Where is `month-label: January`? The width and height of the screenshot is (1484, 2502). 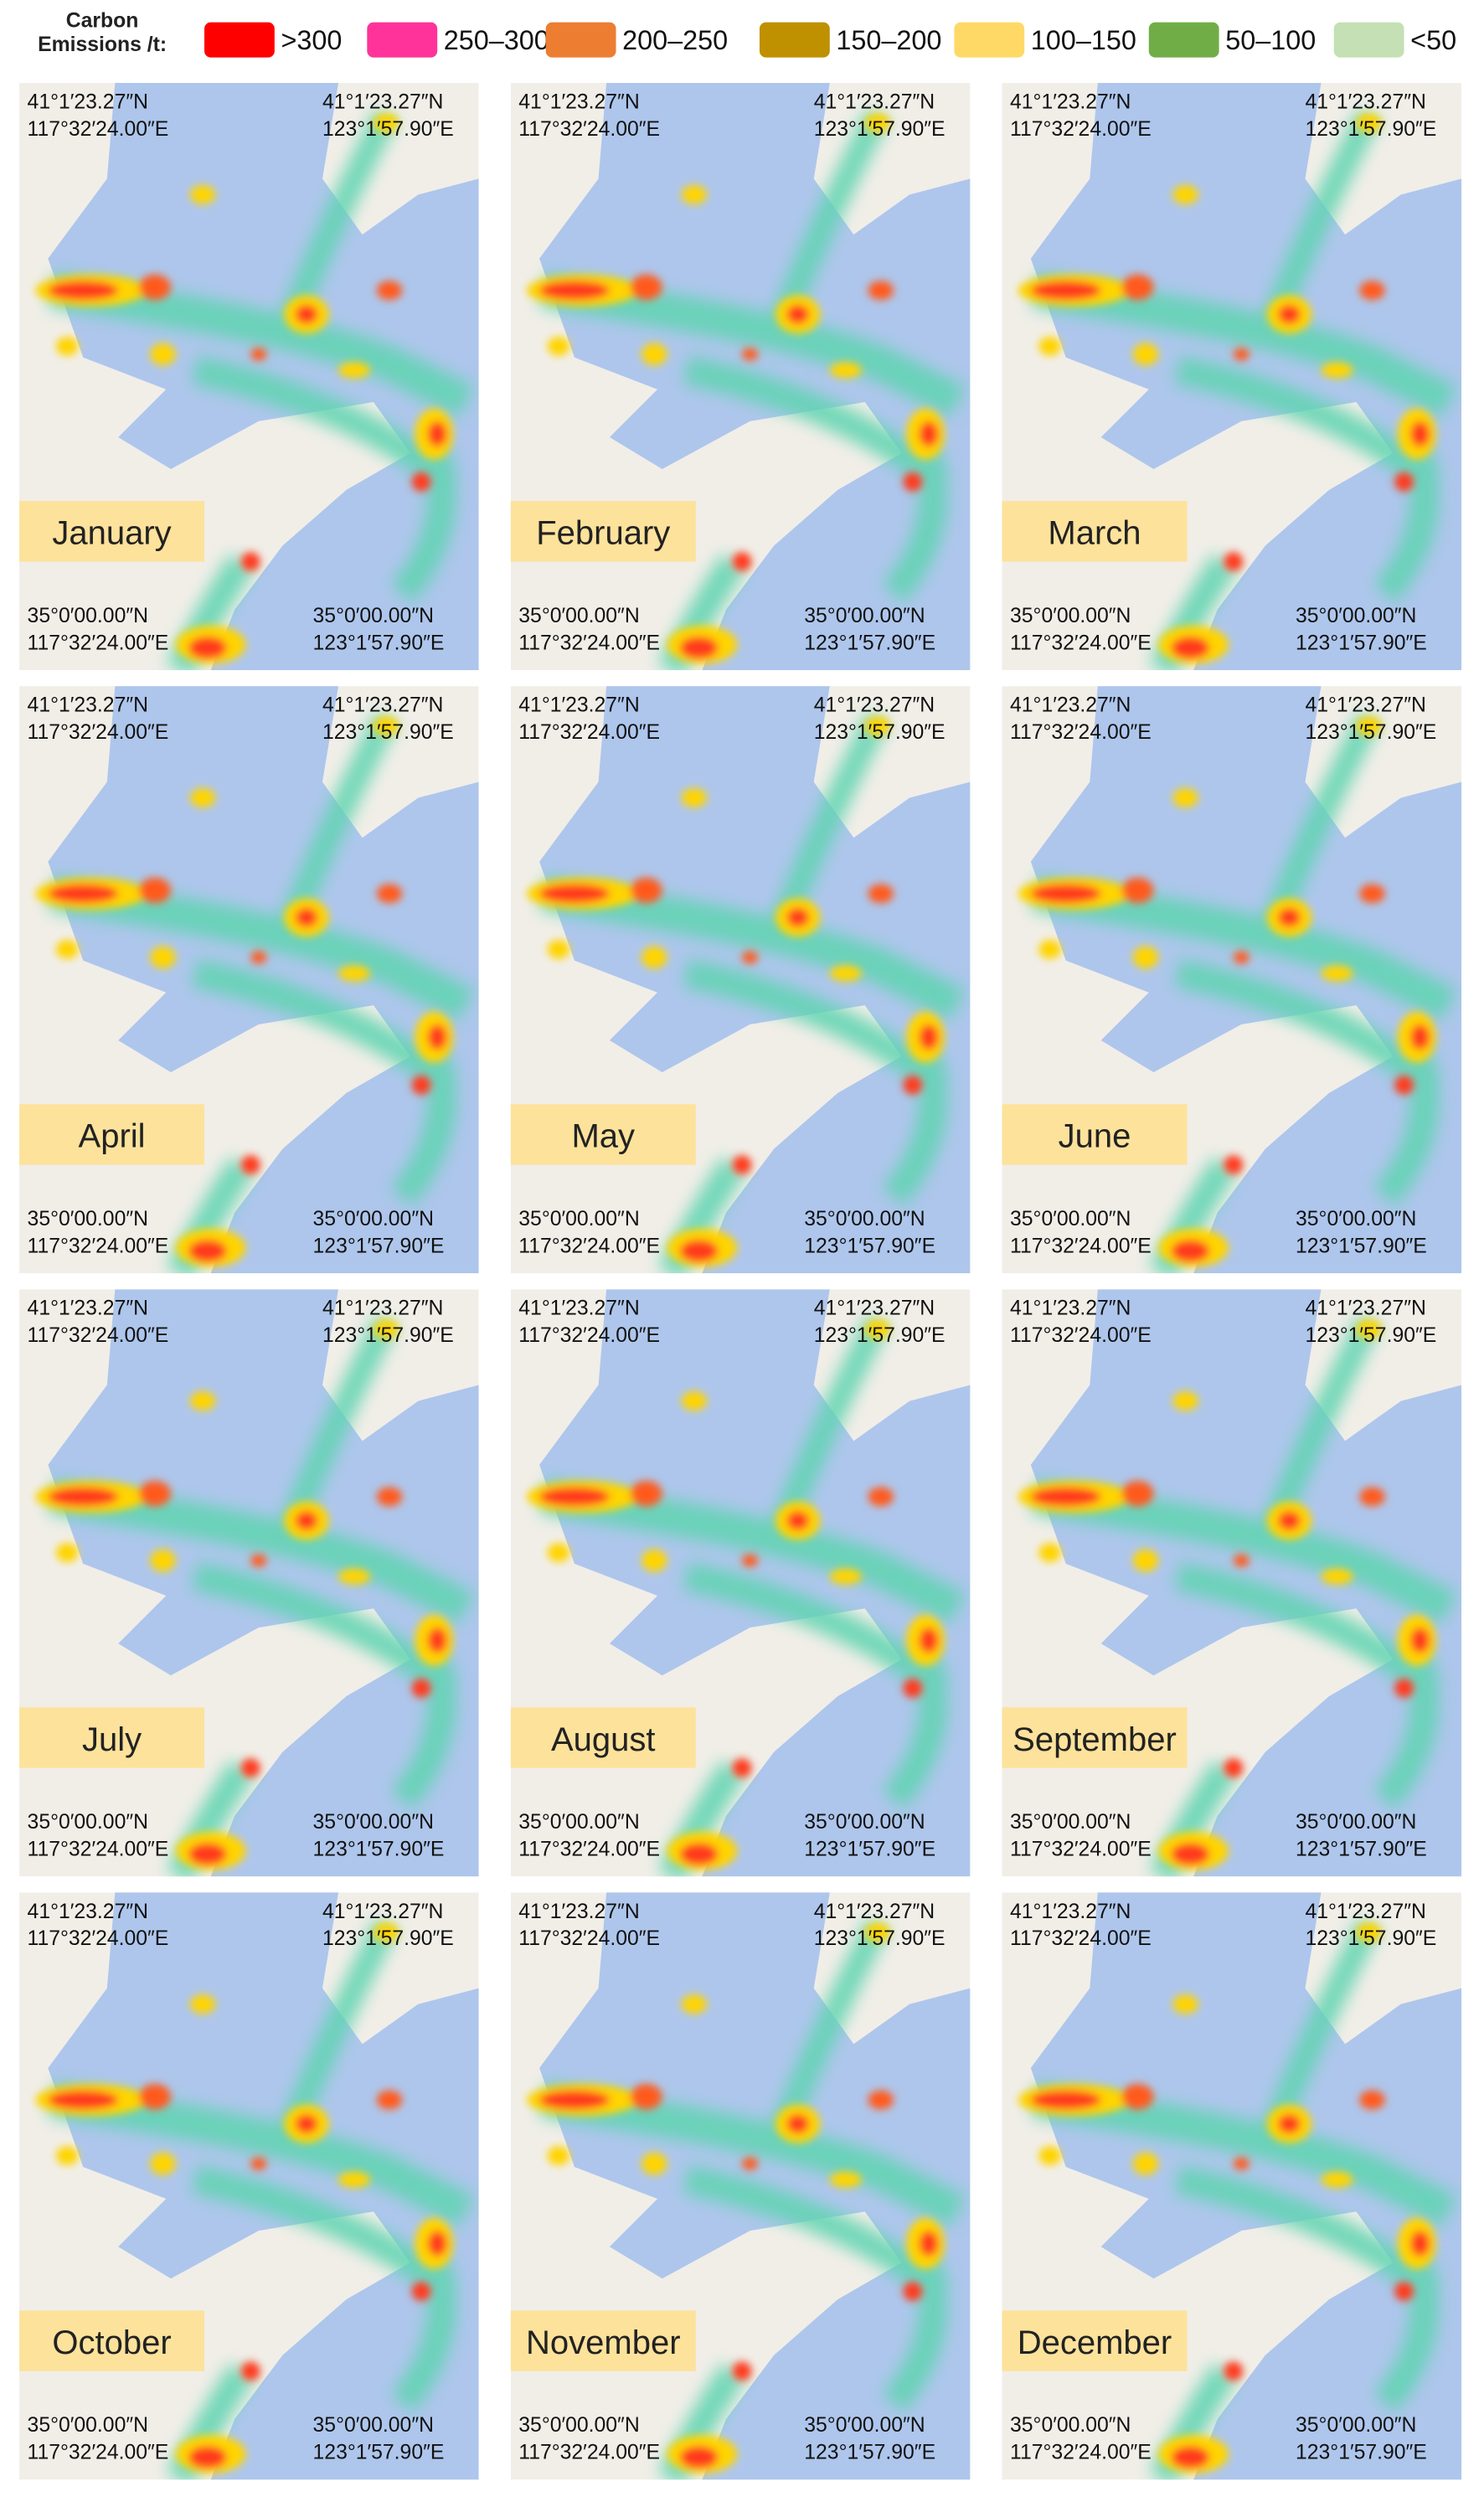 month-label: January is located at coordinates (111, 533).